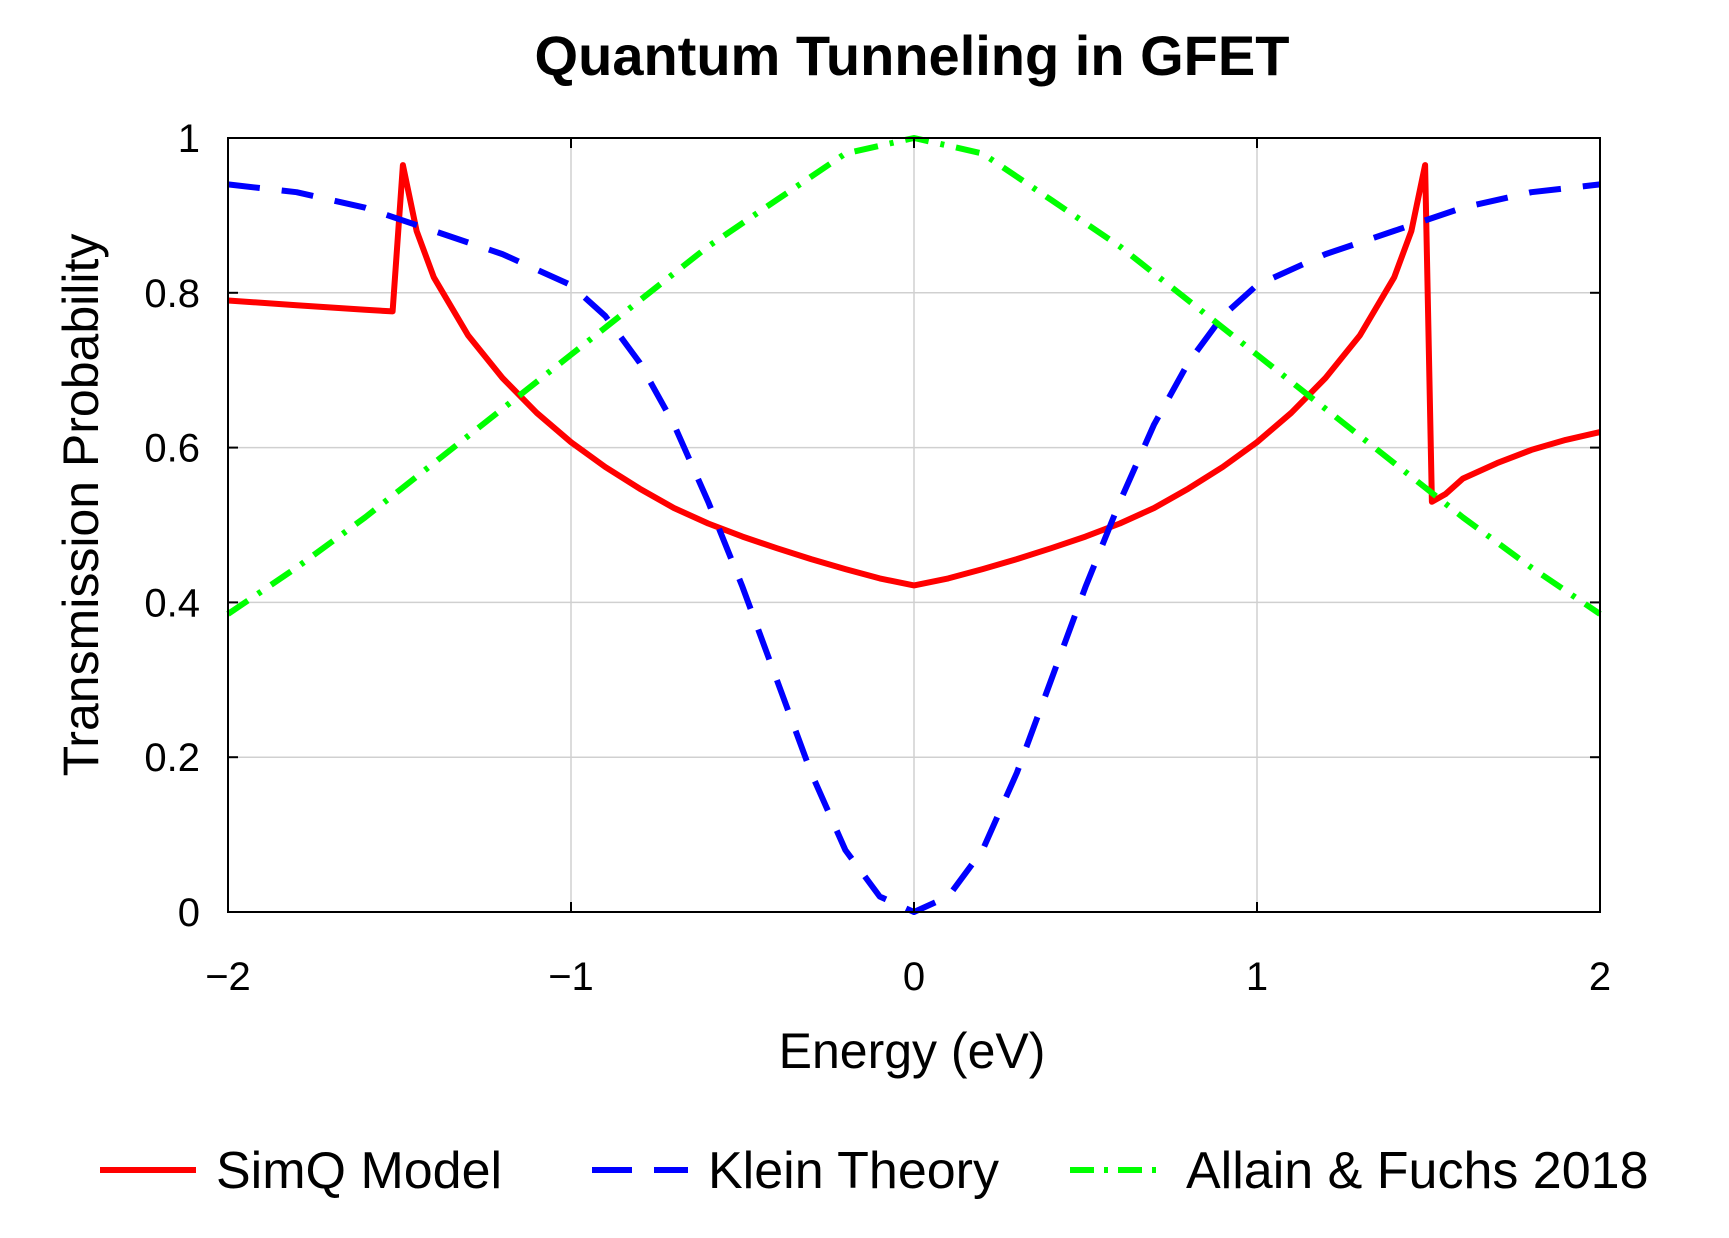  Describe the element at coordinates (81, 505) in the screenshot. I see `y-axis-label: Transmission Probability` at that location.